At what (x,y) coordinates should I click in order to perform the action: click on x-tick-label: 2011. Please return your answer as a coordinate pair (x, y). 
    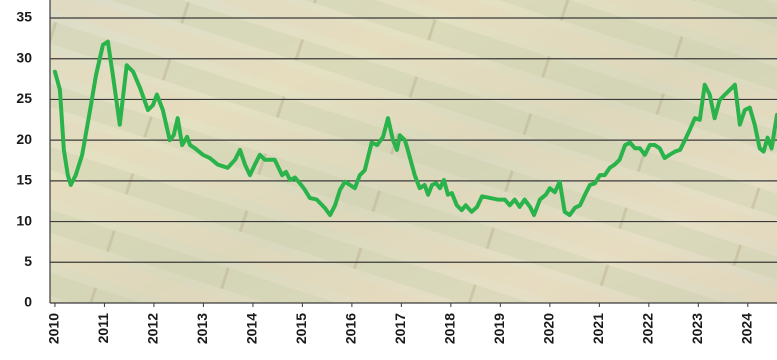
    Looking at the image, I should click on (103, 328).